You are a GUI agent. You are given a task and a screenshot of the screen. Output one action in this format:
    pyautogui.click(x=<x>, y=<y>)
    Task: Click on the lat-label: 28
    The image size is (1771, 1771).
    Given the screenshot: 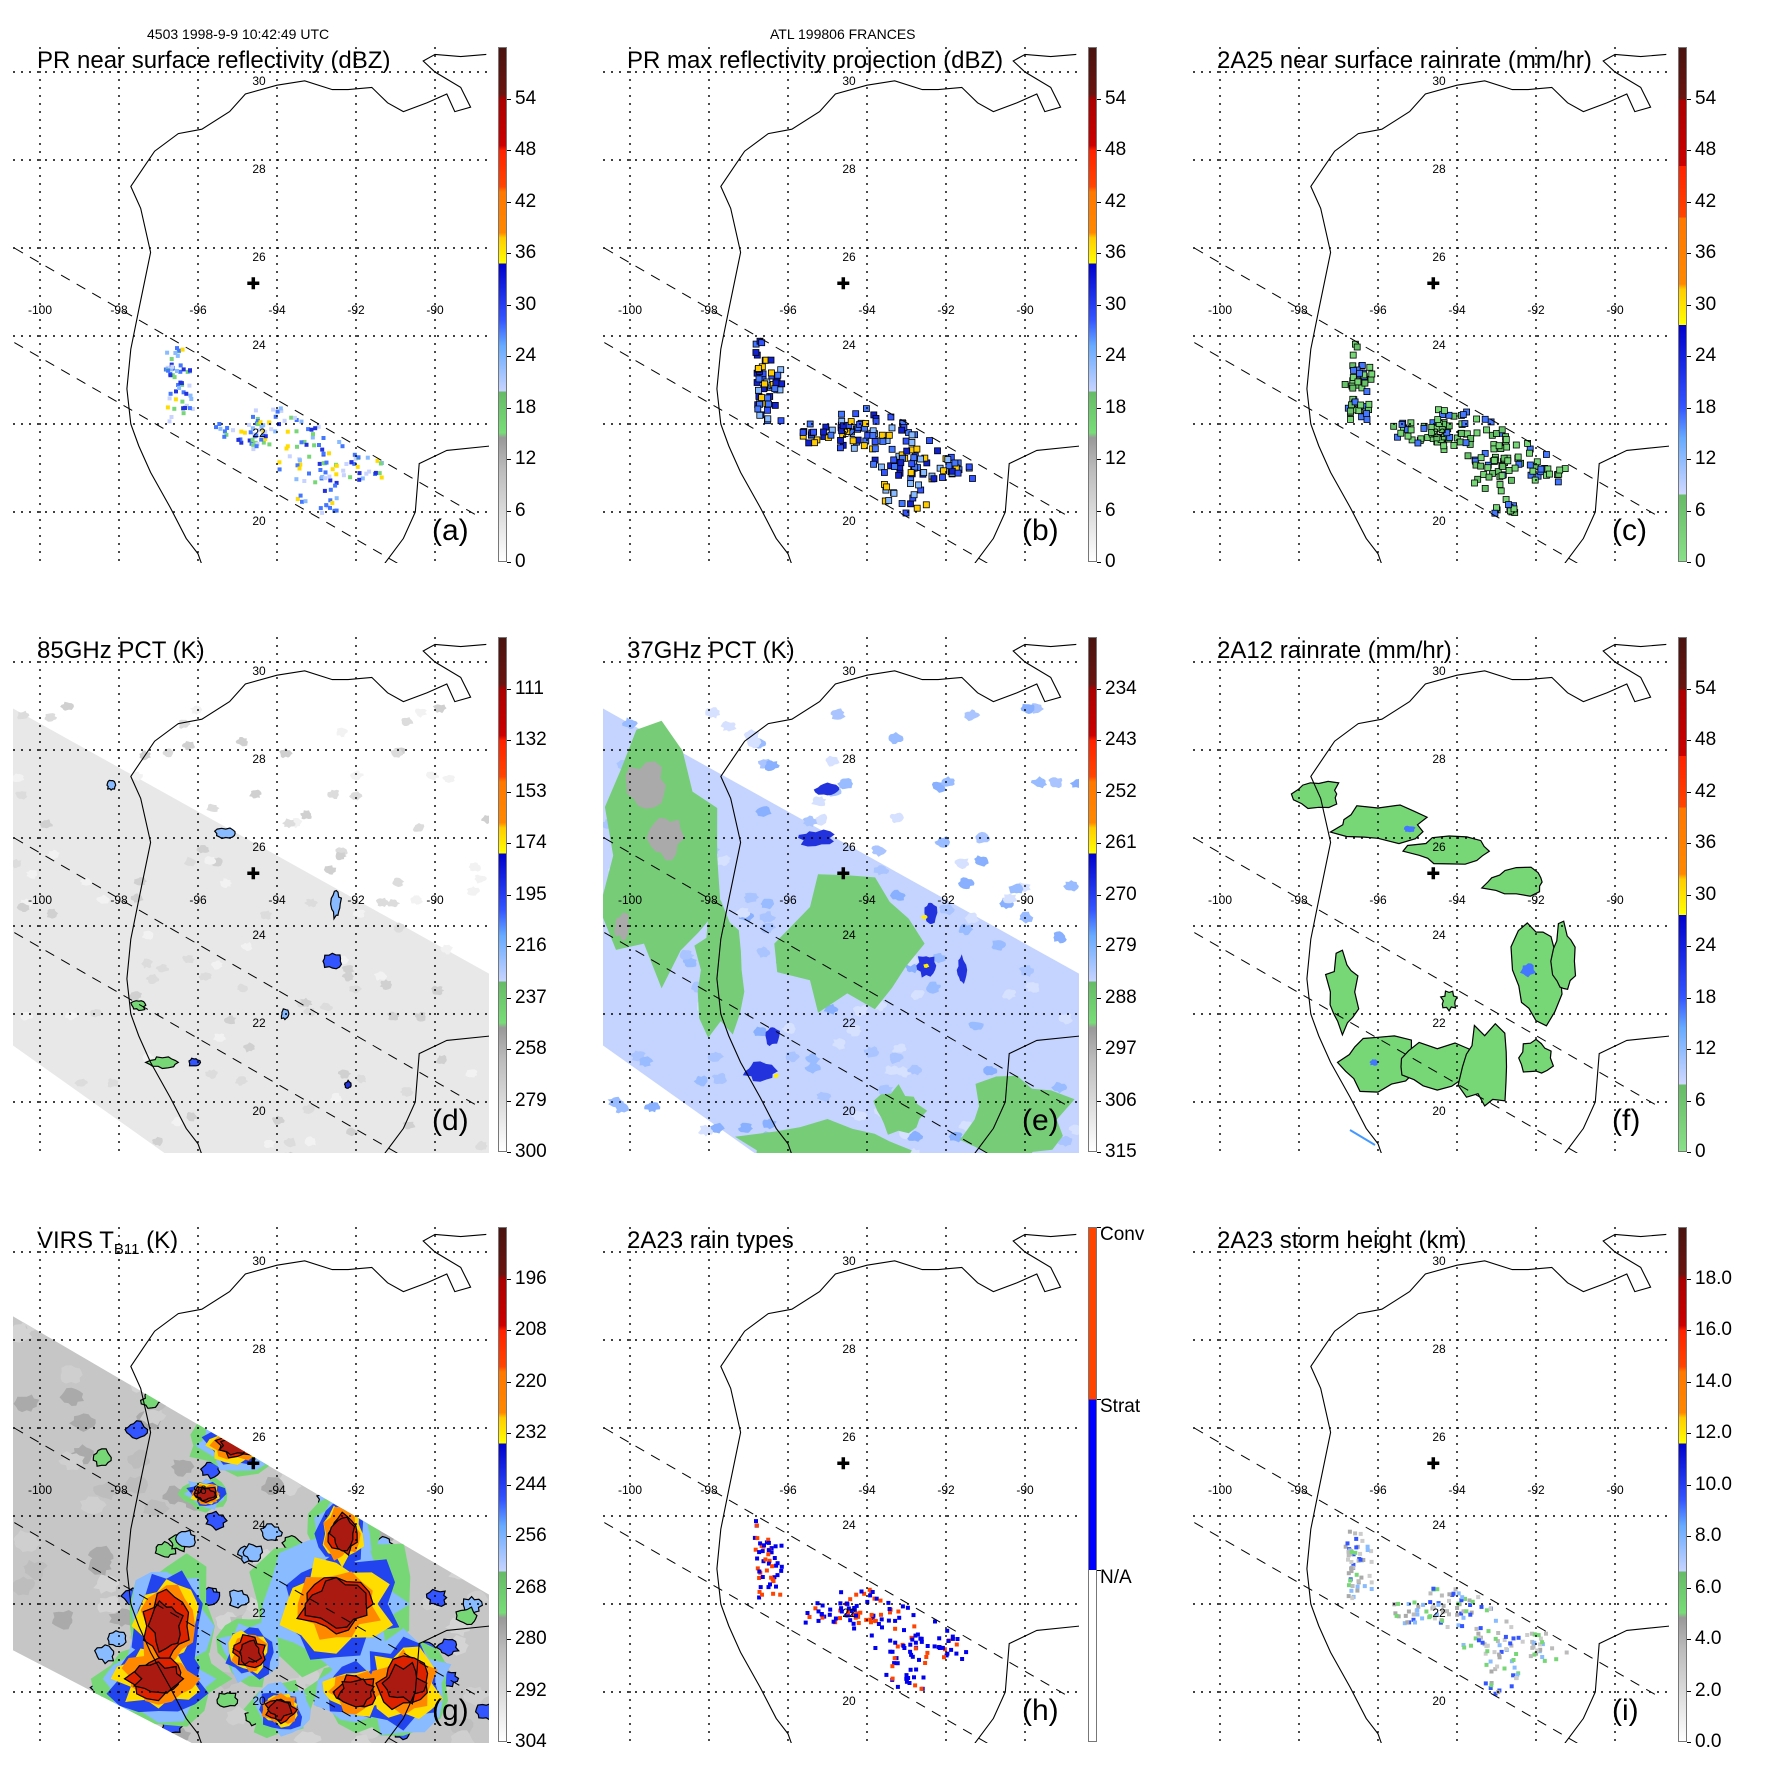 What is the action you would take?
    pyautogui.click(x=259, y=759)
    